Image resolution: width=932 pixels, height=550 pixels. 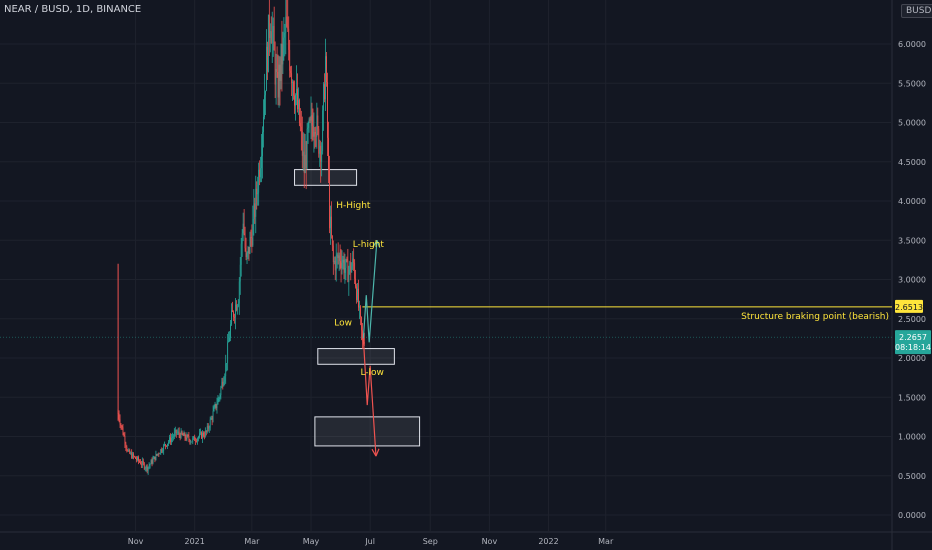 I want to click on bearish-projection-arrow-head, so click(x=377, y=452).